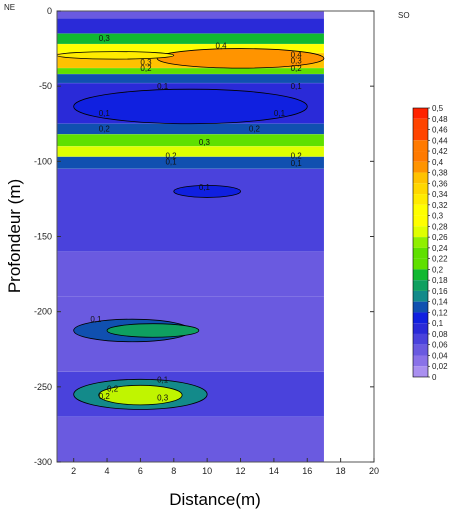  What do you see at coordinates (440, 259) in the screenshot?
I see `colorbar-label: 0,22` at bounding box center [440, 259].